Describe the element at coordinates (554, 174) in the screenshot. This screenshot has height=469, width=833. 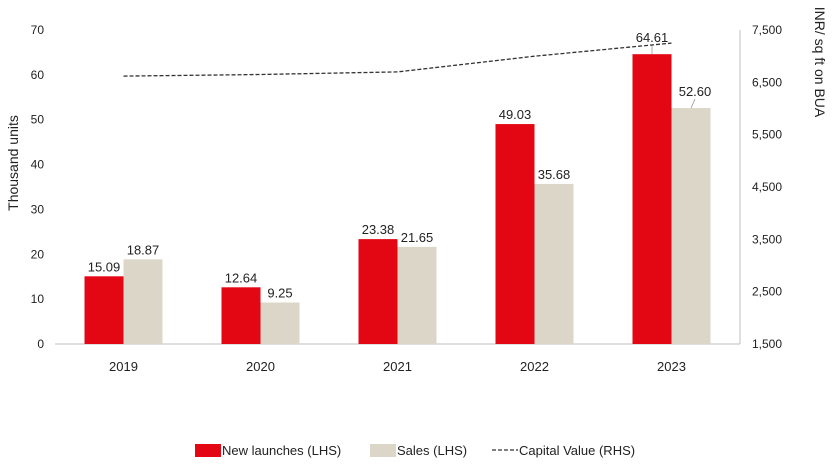
I see `data-label-sales-2022: 35.68` at that location.